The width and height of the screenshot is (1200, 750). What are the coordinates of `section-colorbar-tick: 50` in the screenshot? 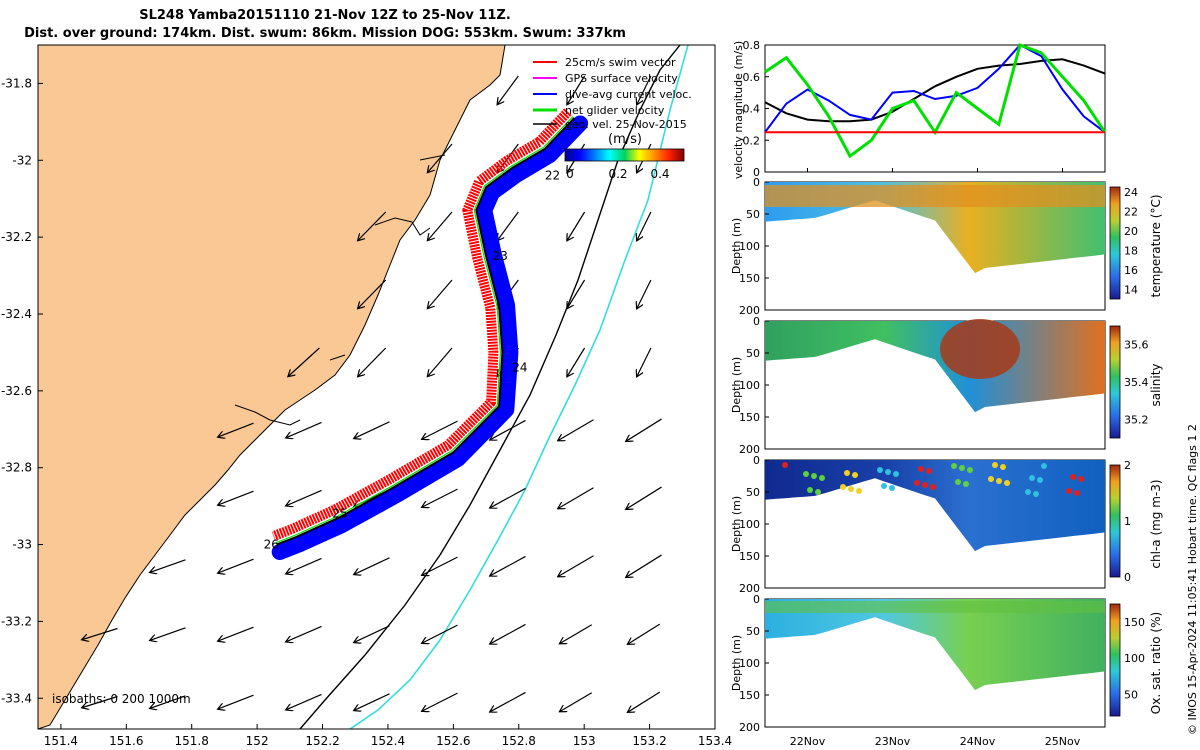 It's located at (1131, 694).